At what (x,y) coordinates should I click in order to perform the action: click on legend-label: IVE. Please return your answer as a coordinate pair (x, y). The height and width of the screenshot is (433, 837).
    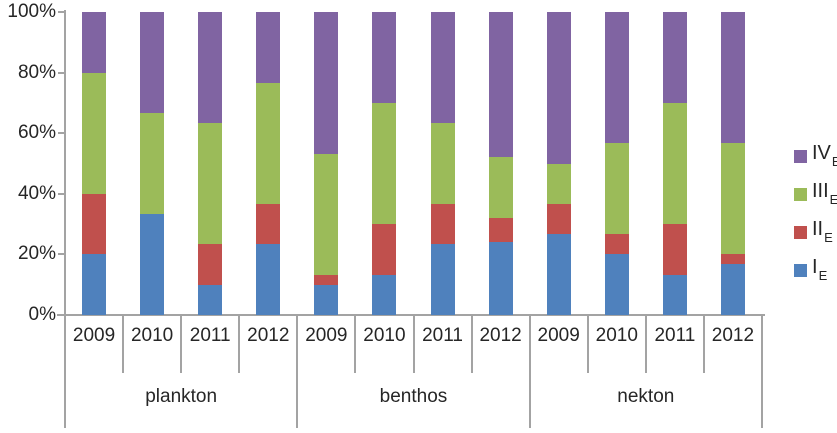
    Looking at the image, I should click on (824, 155).